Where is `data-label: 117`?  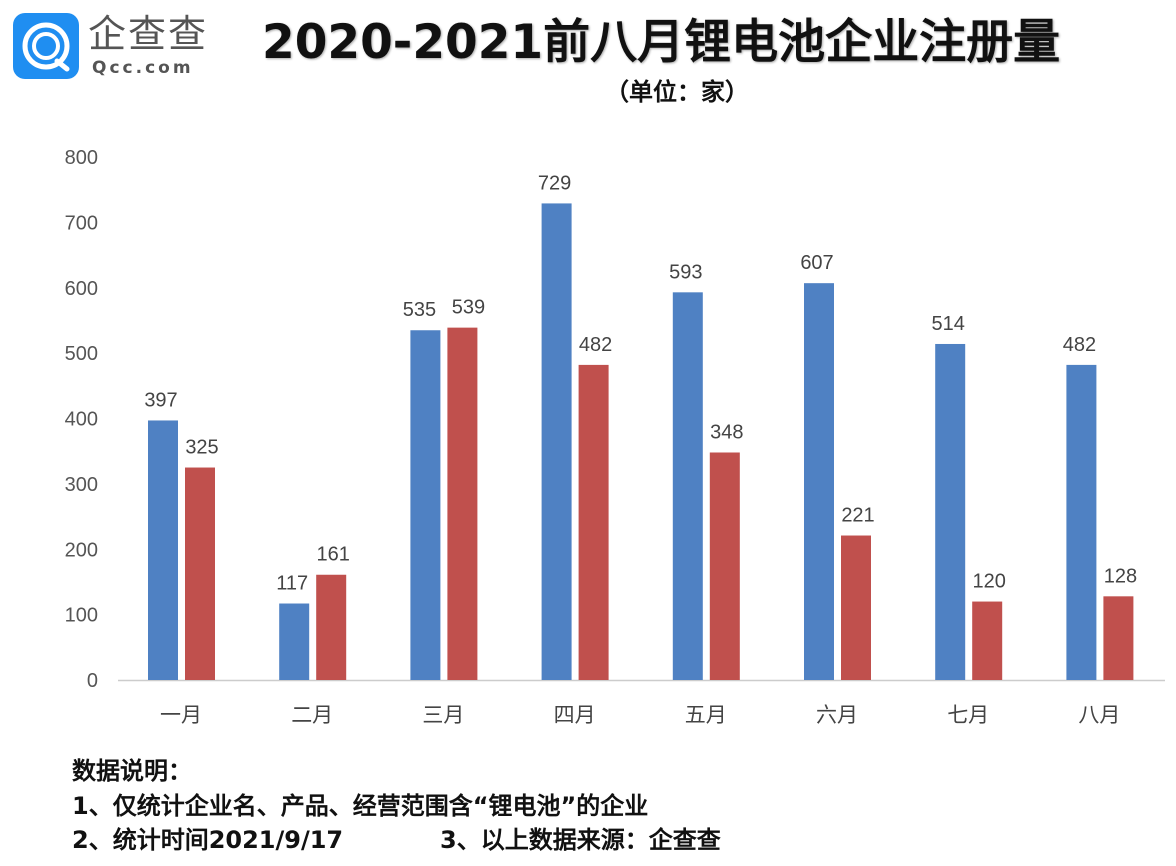
data-label: 117 is located at coordinates (292, 584).